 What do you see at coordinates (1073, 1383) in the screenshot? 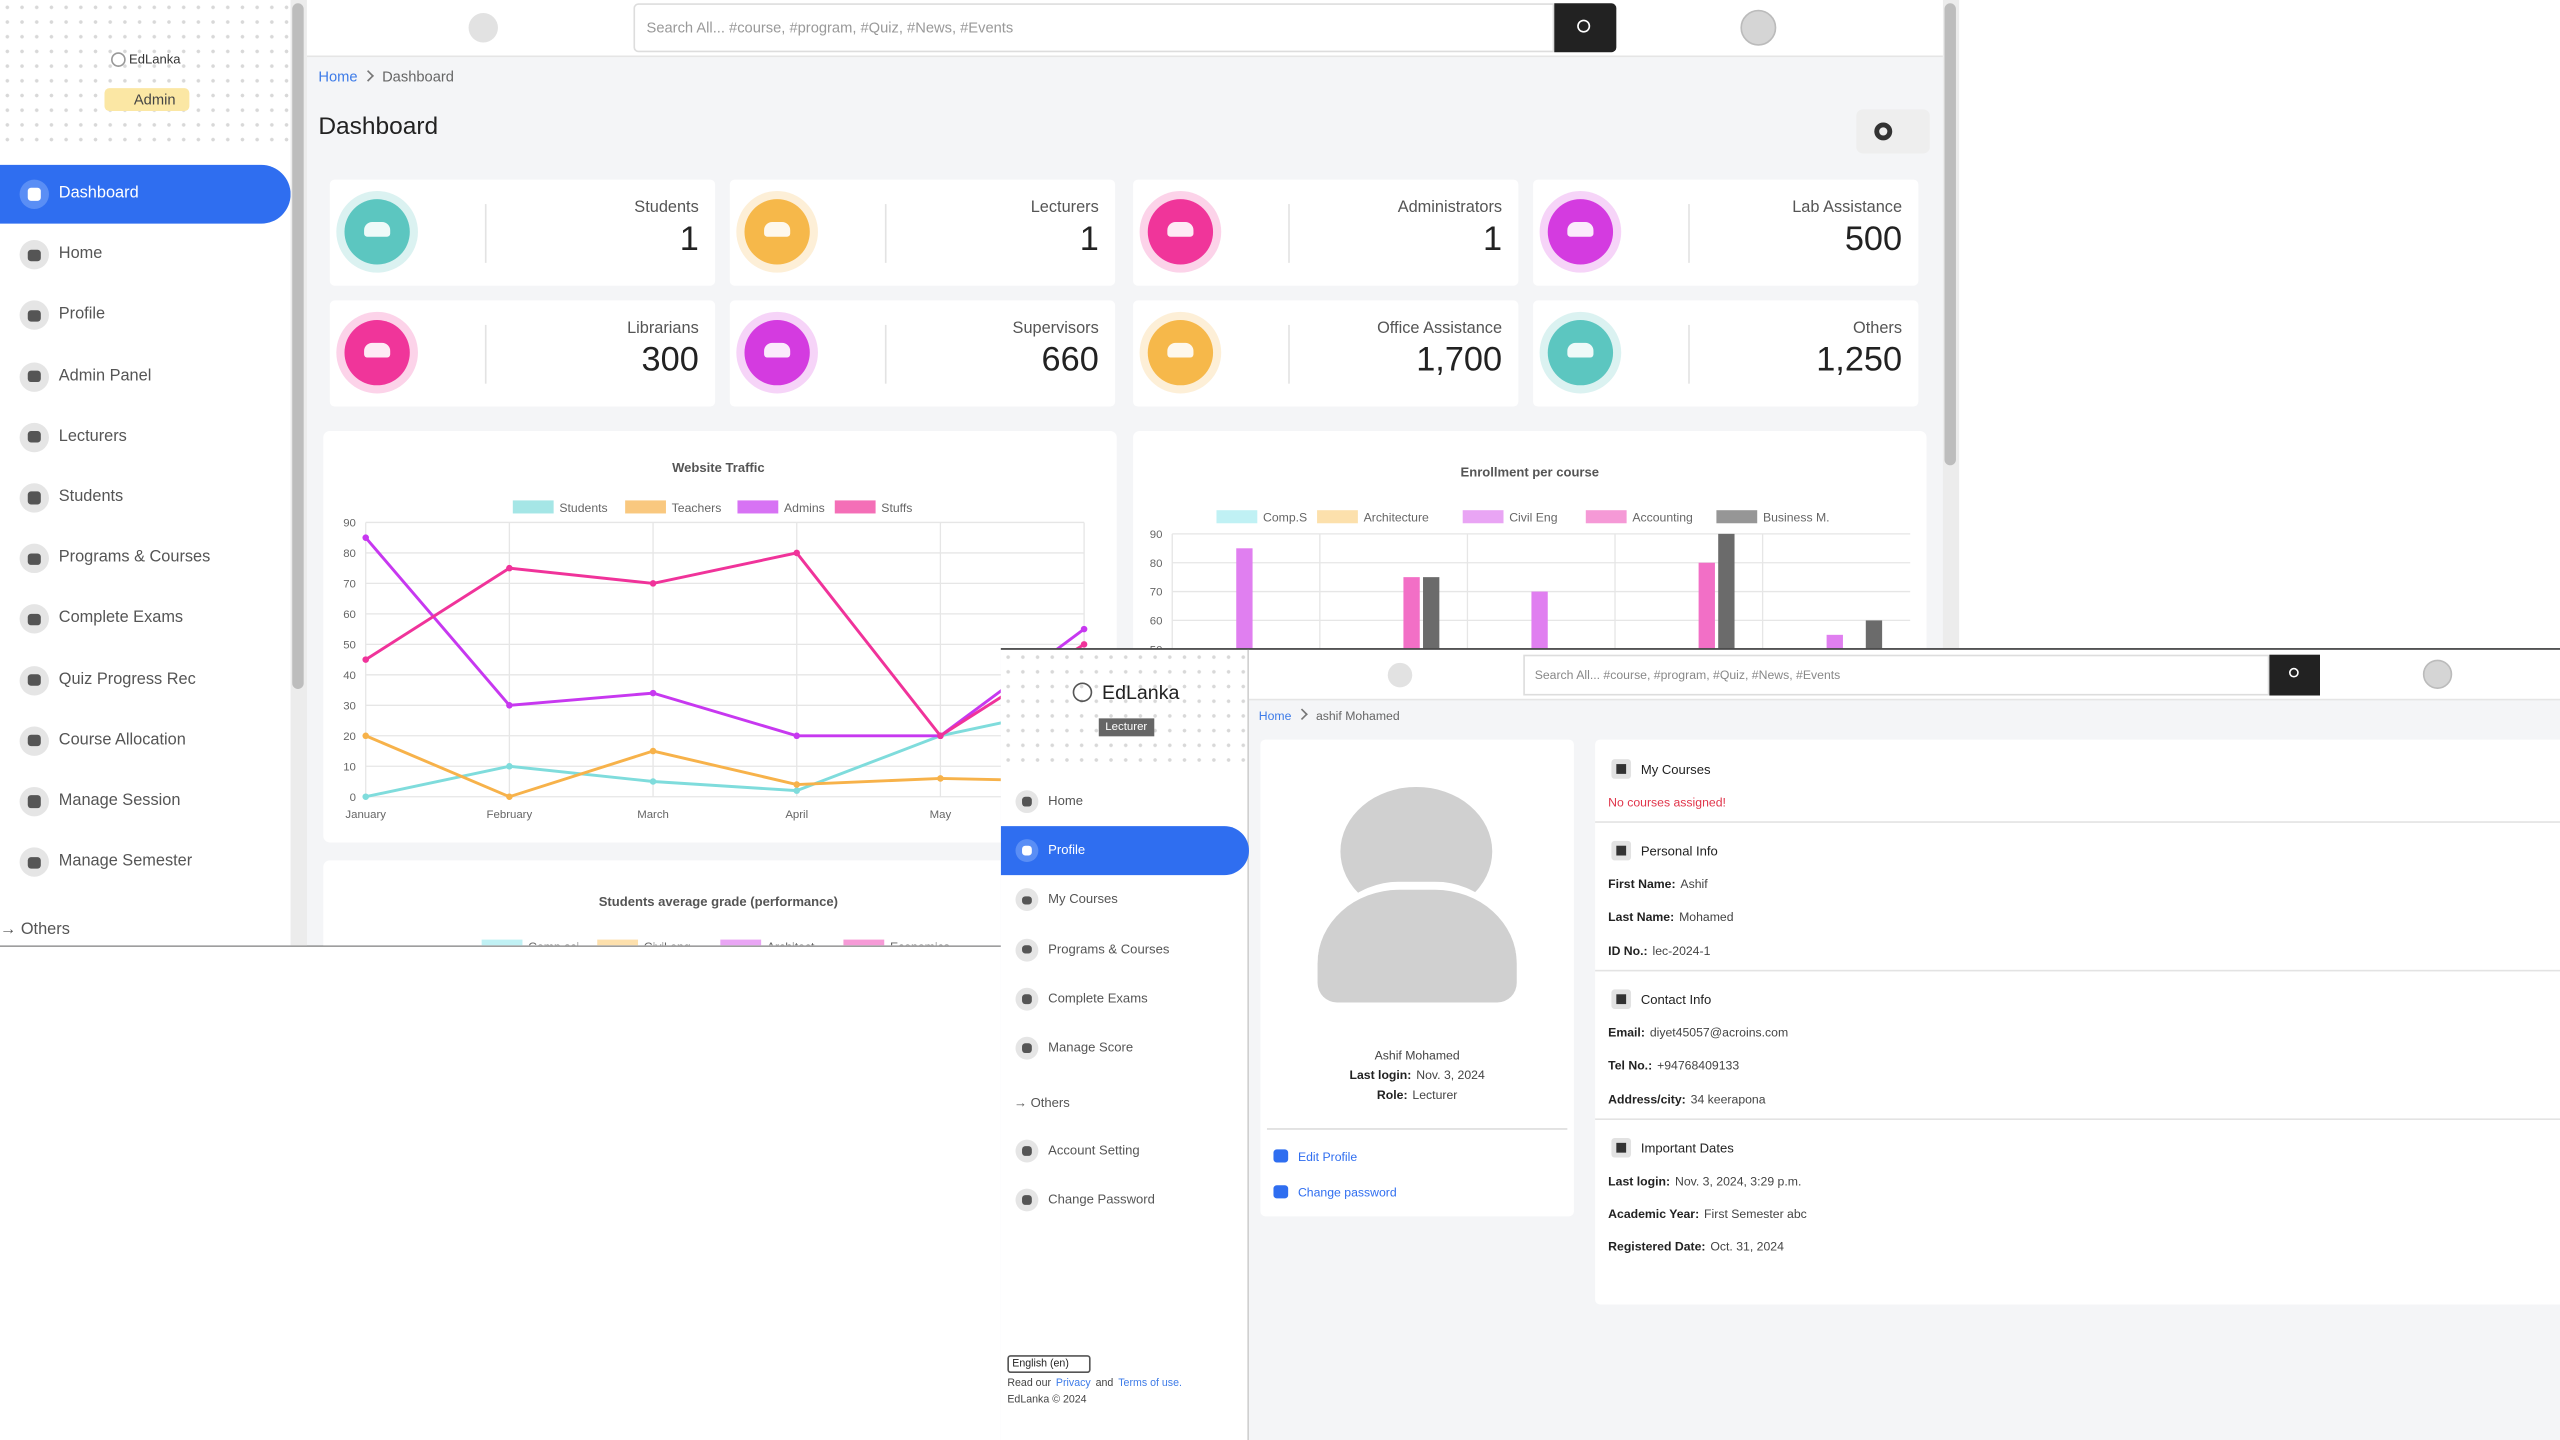
I see `footer-link: Privacy` at bounding box center [1073, 1383].